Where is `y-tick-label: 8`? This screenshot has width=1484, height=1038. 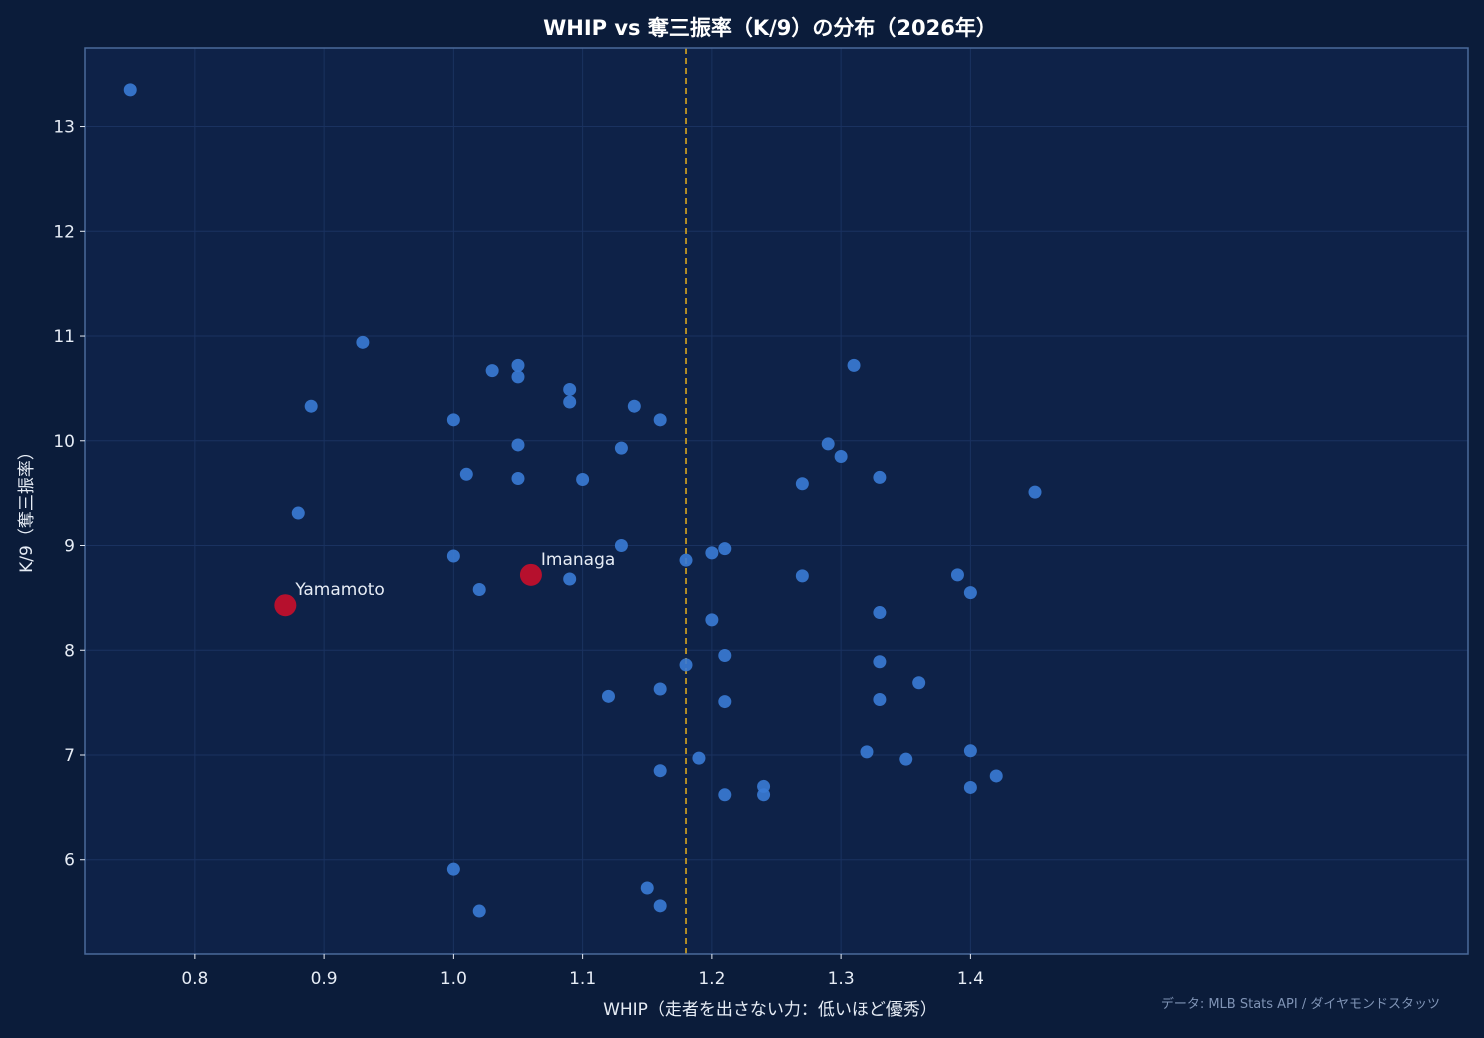
y-tick-label: 8 is located at coordinates (69, 651).